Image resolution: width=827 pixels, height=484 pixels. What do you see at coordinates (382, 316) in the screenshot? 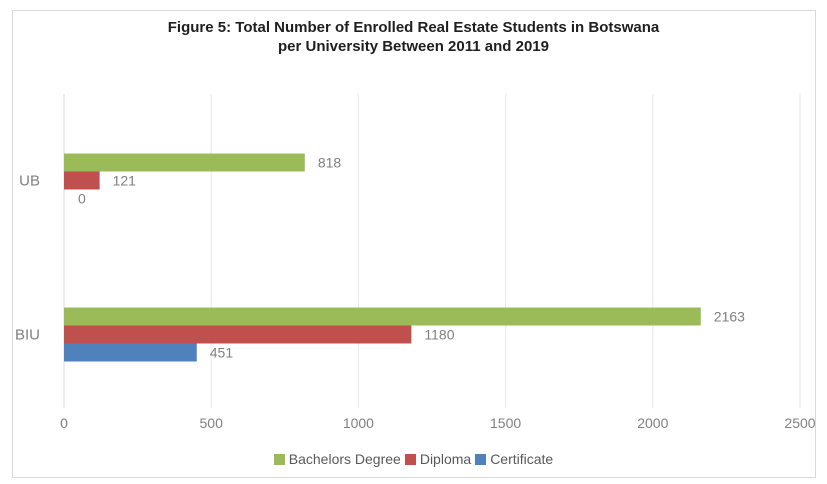
I see `bar-bachelors-degree-biu` at bounding box center [382, 316].